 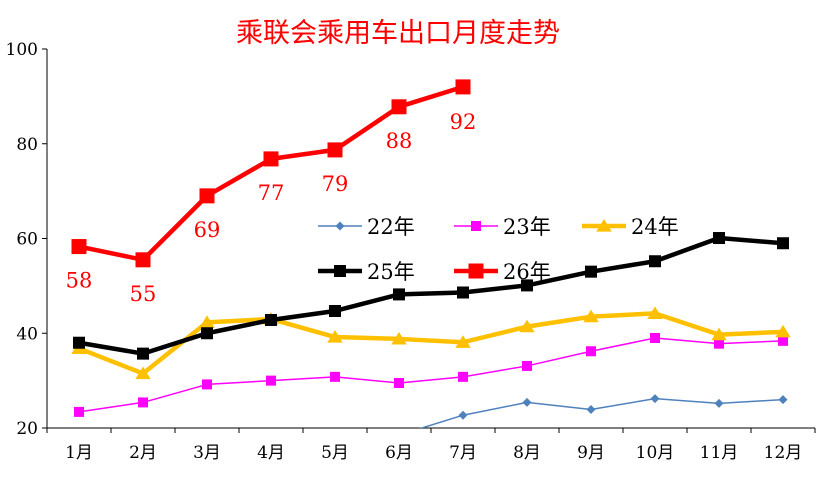 What do you see at coordinates (27, 429) in the screenshot?
I see `y-tick-label: 20` at bounding box center [27, 429].